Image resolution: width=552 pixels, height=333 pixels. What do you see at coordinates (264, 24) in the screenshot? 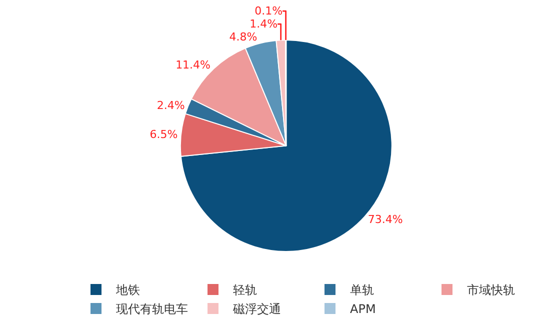
I see `data-label: 1.4%` at bounding box center [264, 24].